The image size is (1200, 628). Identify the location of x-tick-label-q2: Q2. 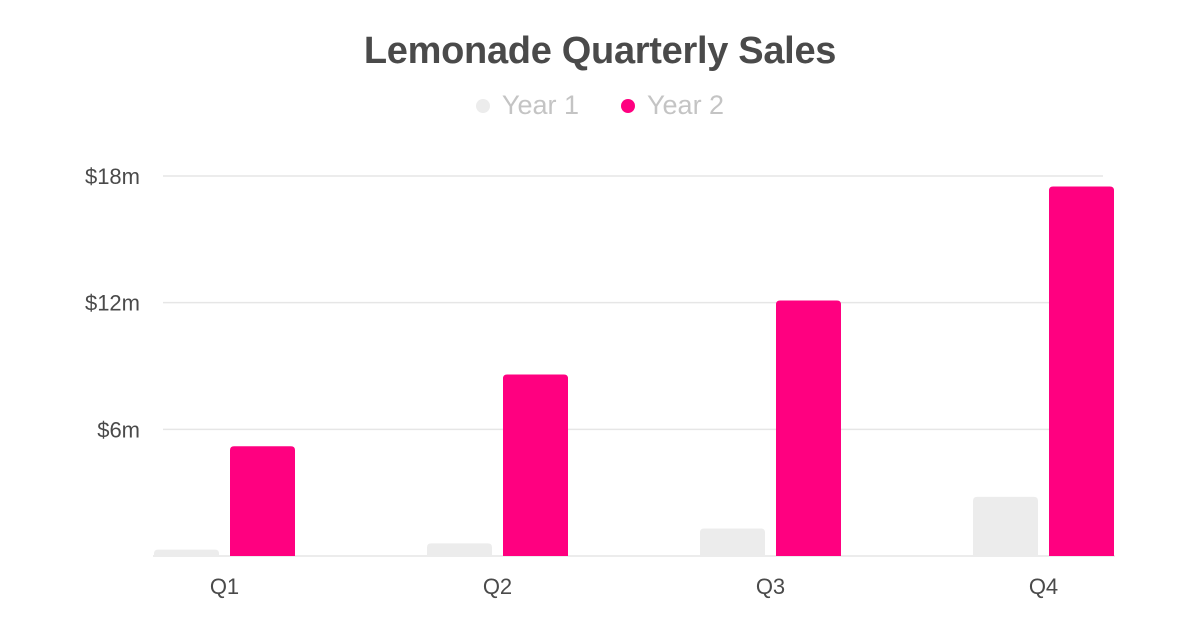
(497, 586).